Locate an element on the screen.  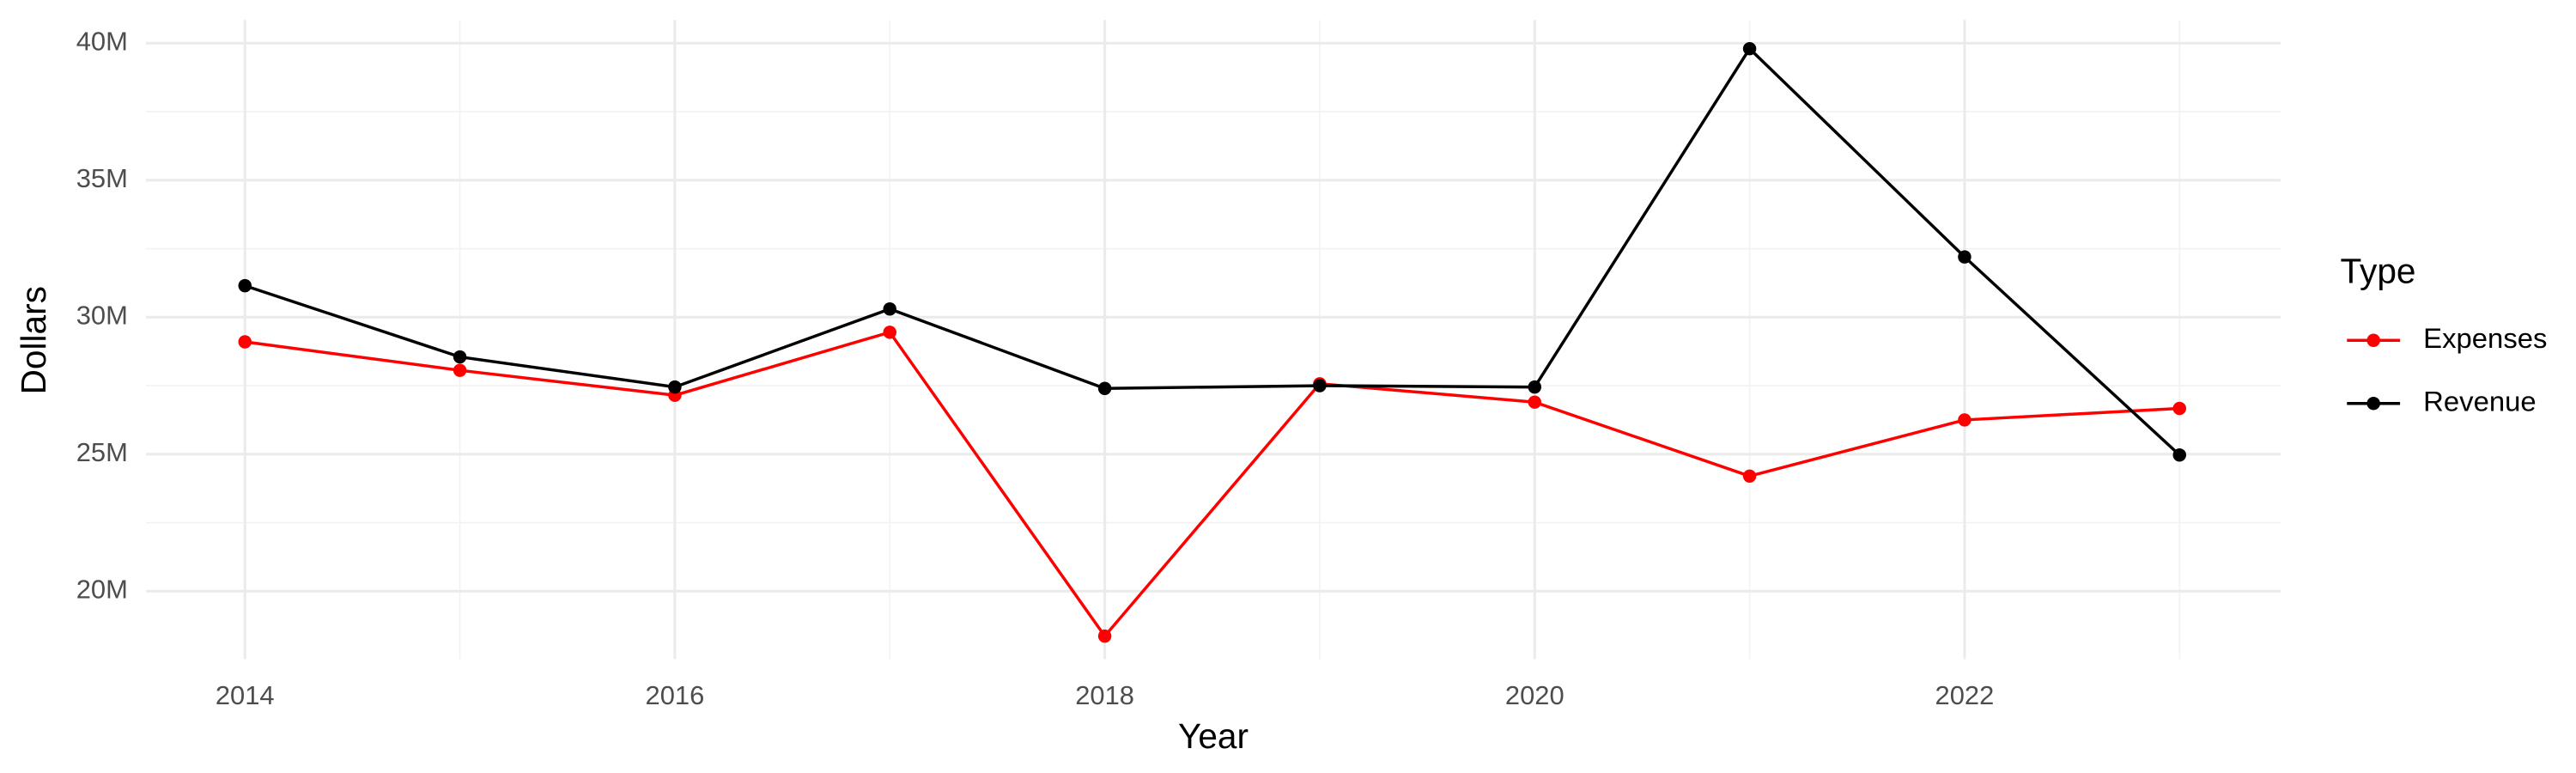
x-tick-label: 2016 is located at coordinates (675, 695).